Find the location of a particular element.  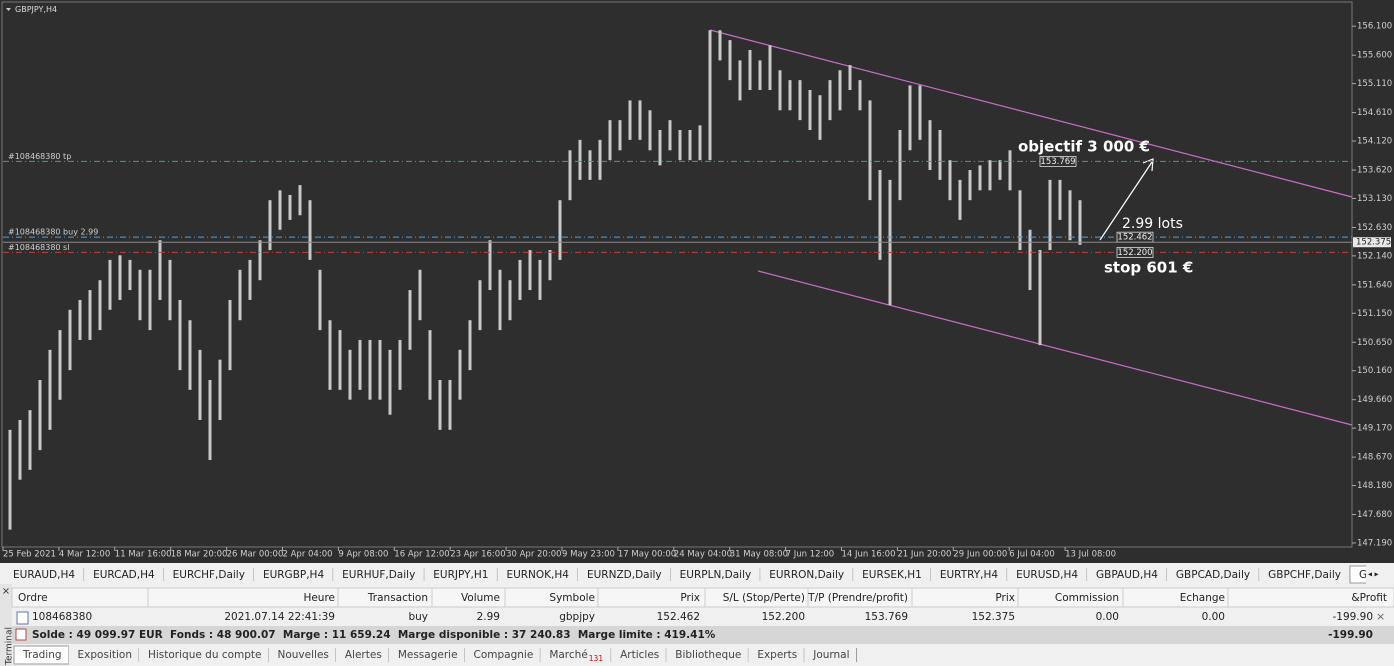

symbol-tab-label: EURCHF,Daily is located at coordinates (209, 575).